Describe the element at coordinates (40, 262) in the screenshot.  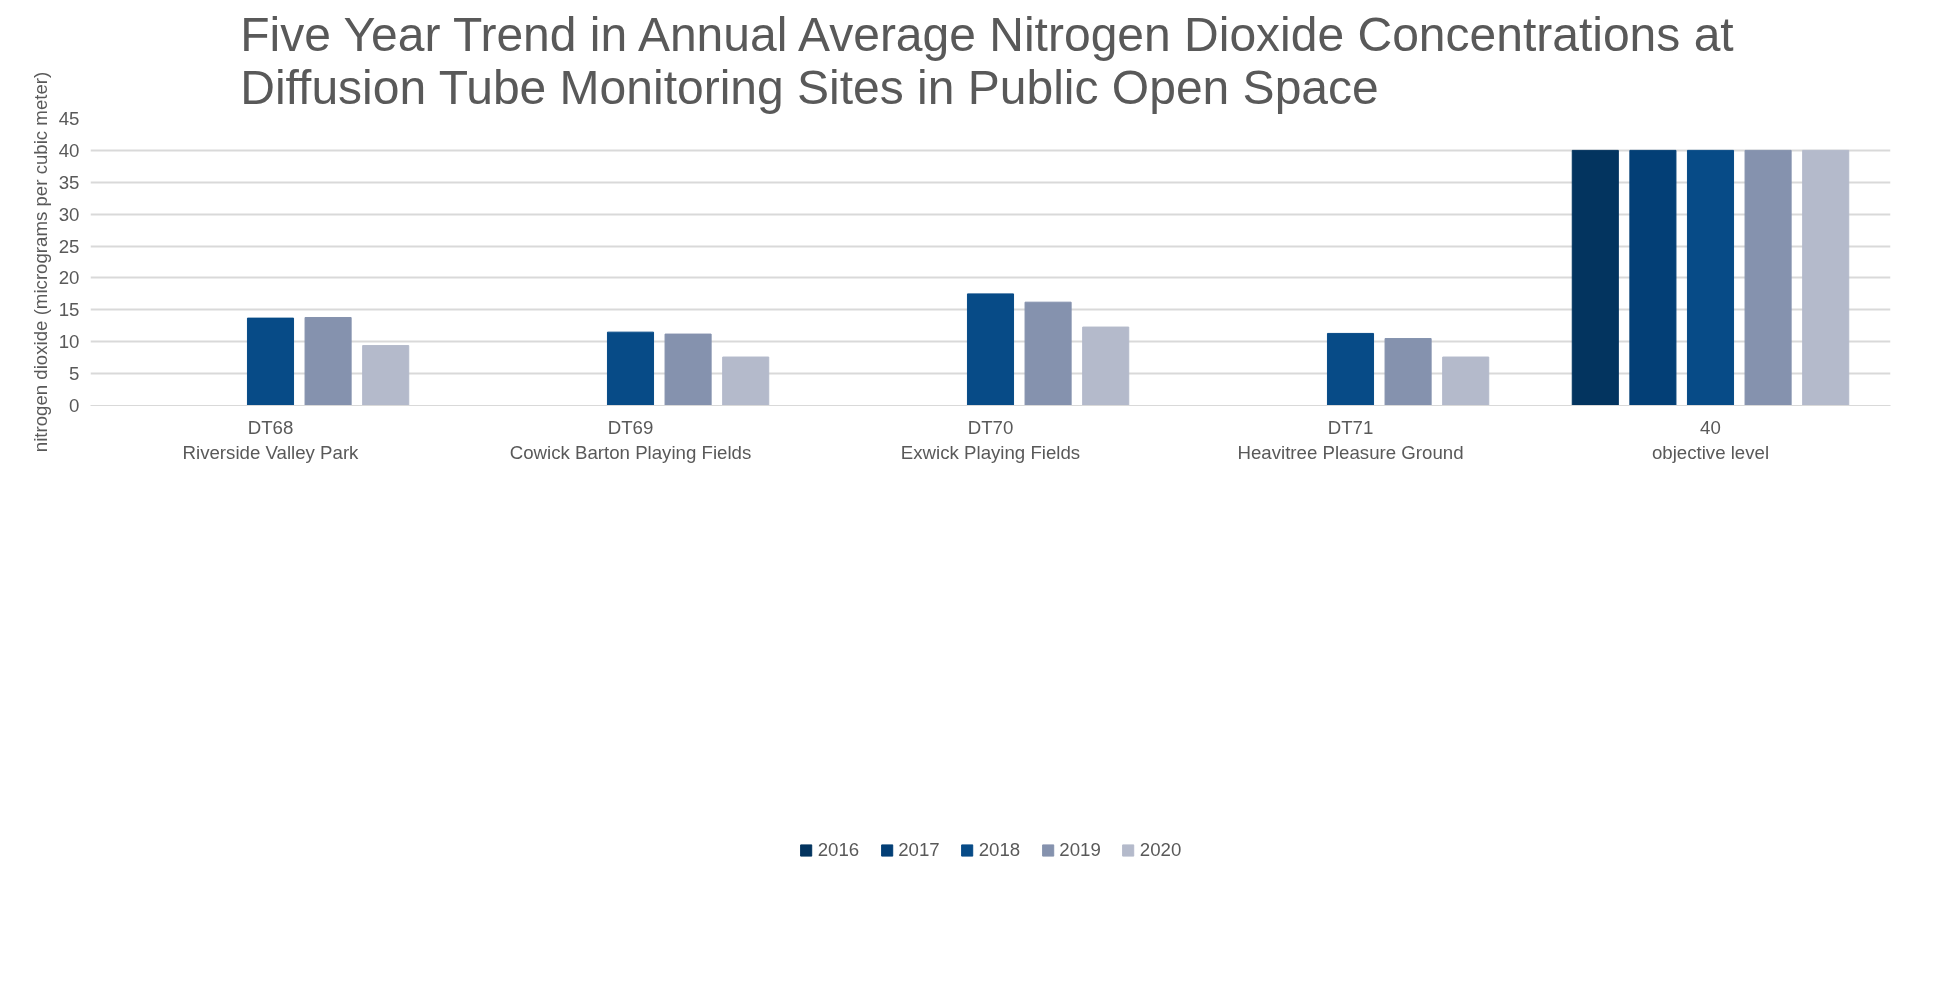
I see `y-axis-title: nitrogen dioxide (micrograms per cubic meter)` at that location.